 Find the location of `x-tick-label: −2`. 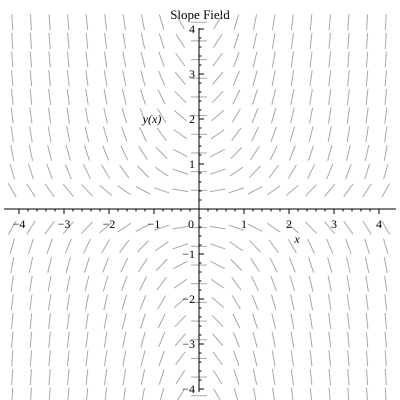

x-tick-label: −2 is located at coordinates (109, 224).